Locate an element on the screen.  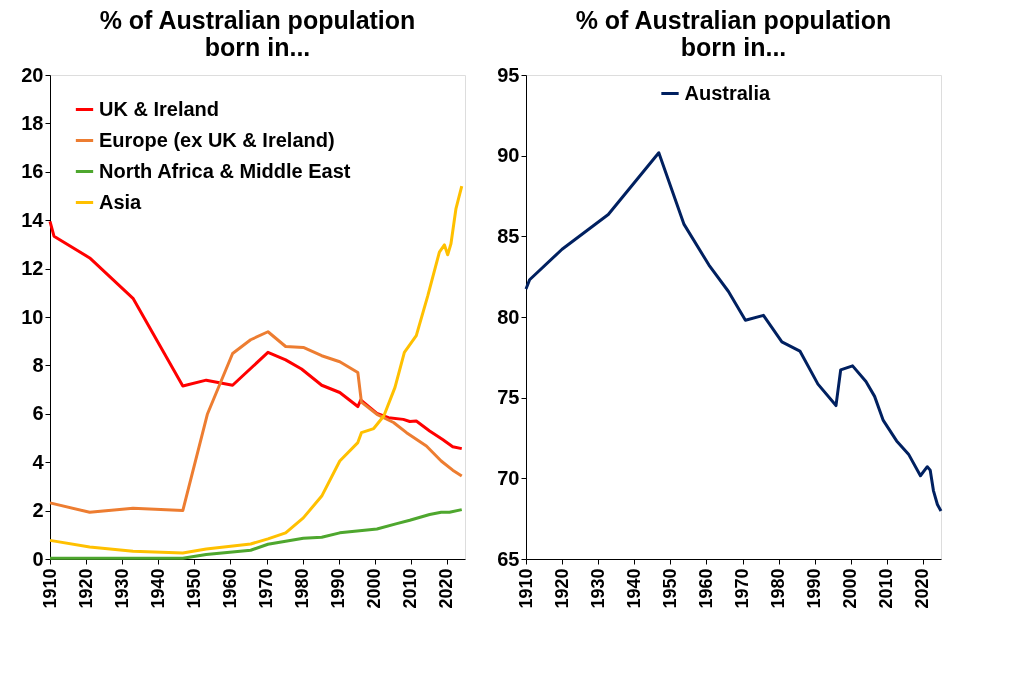
y-tick-label: 90 is located at coordinates (508, 155).